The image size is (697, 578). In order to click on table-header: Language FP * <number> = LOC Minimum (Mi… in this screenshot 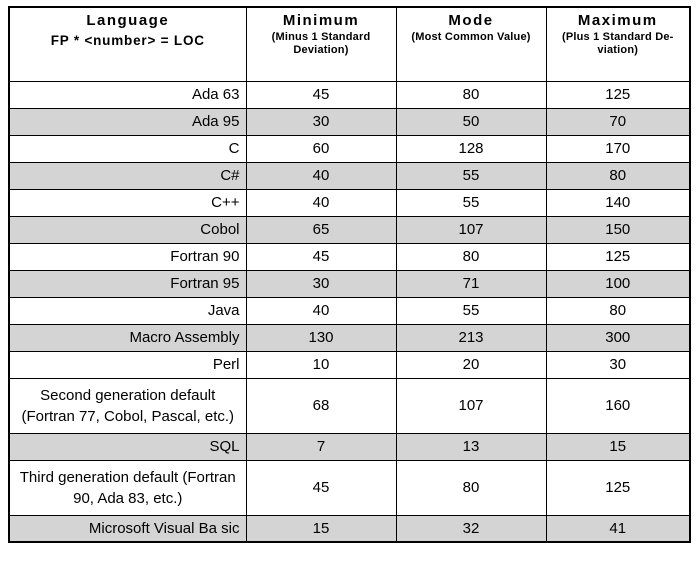, I will do `click(349, 44)`.